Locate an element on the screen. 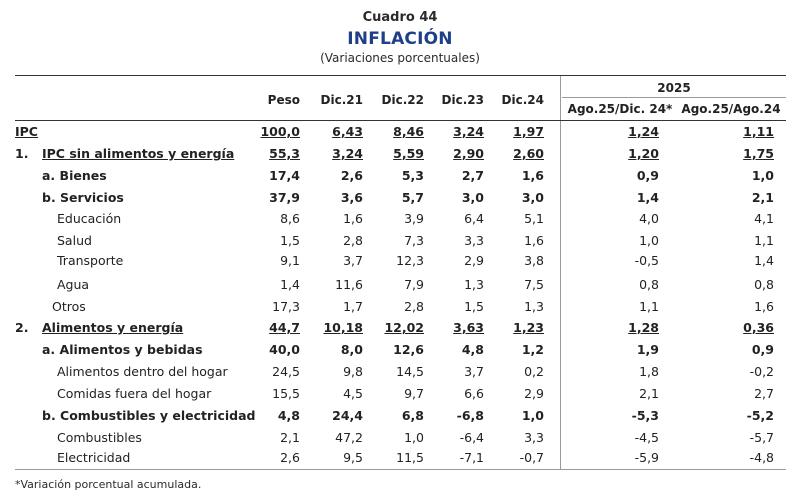 The image size is (800, 503). table-cell: 2,7 is located at coordinates (472, 175).